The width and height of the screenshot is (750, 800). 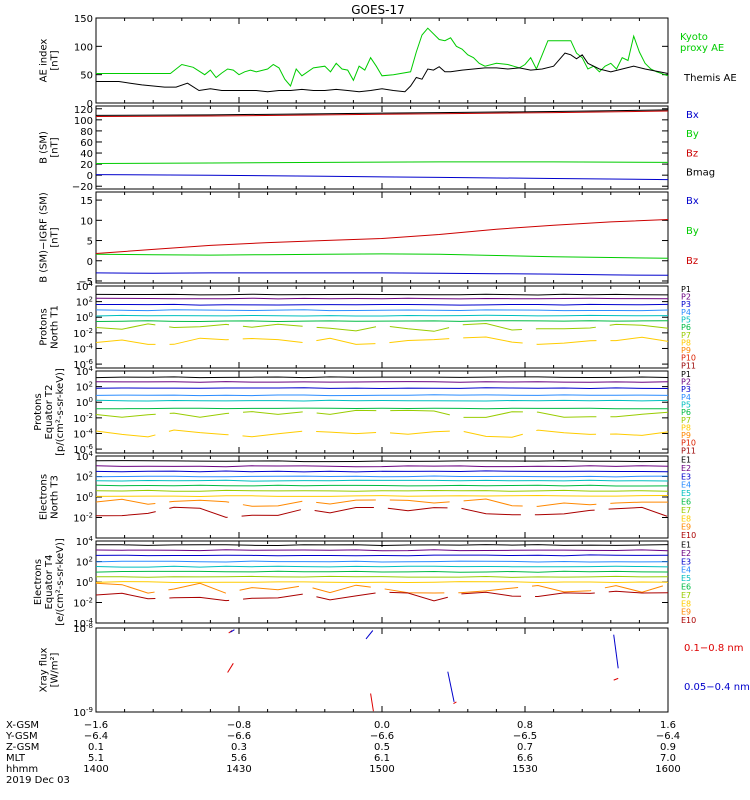 What do you see at coordinates (382, 725) in the screenshot?
I see `row-value: 0.0` at bounding box center [382, 725].